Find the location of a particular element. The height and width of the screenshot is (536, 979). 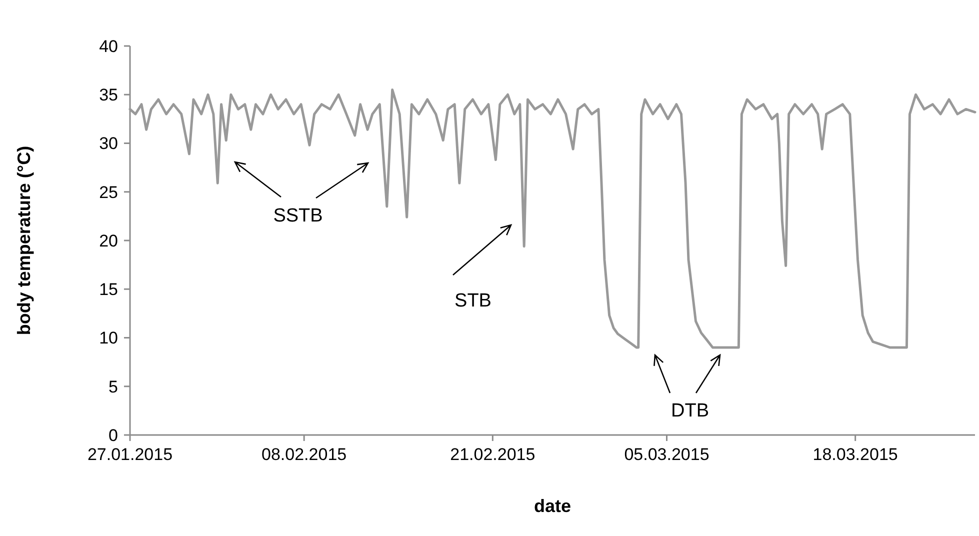

y-tick-label: 40 is located at coordinates (108, 46).